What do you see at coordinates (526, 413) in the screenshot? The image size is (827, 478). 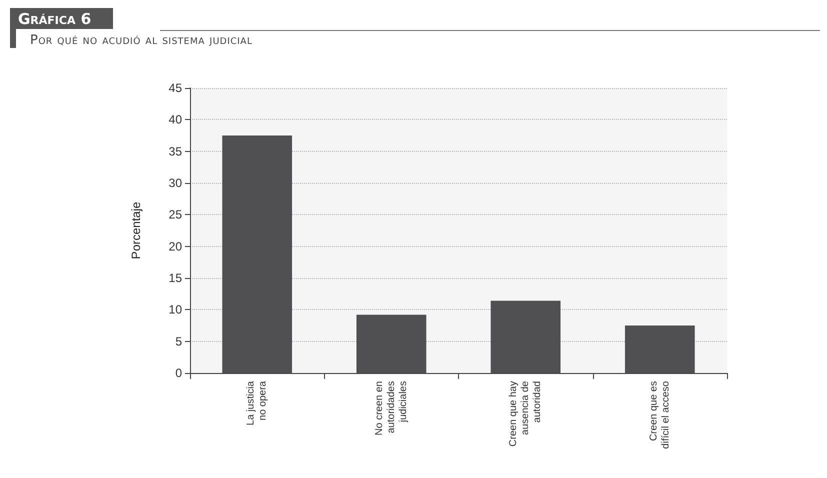 I see `x-tick-label: Creen que hay ausencia de autoridad` at bounding box center [526, 413].